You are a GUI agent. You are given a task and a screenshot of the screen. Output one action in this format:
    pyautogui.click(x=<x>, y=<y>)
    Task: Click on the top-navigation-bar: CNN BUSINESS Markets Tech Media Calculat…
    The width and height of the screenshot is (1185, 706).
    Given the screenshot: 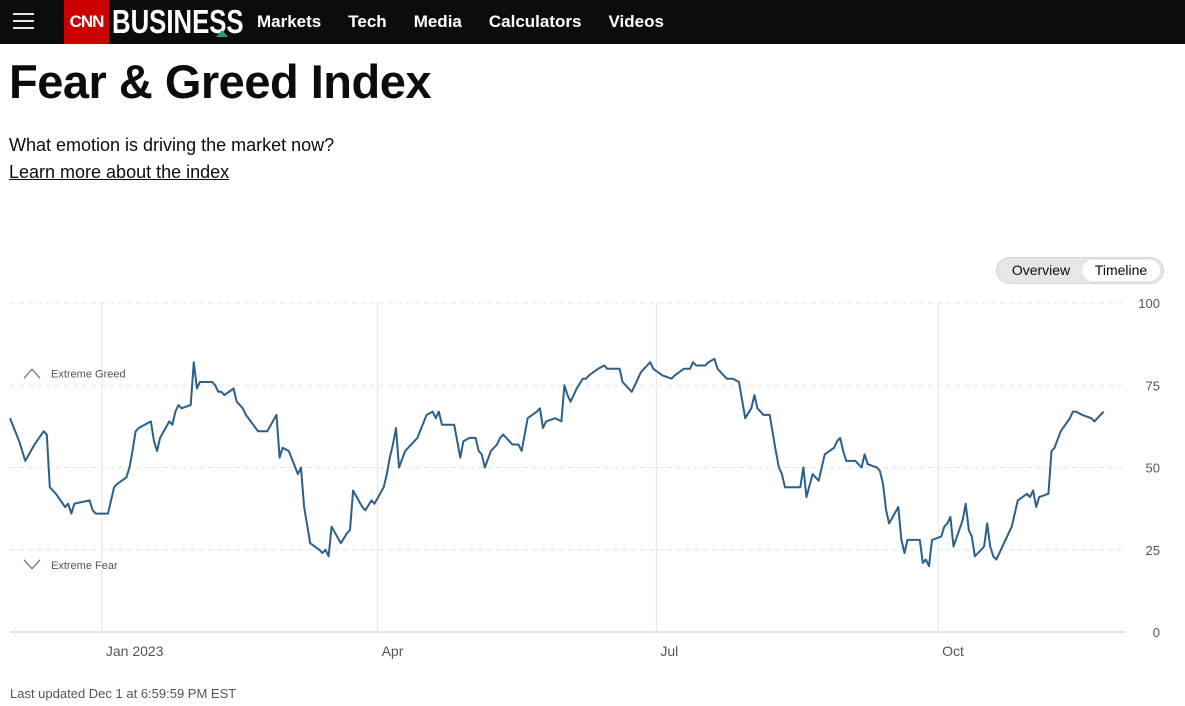 What is the action you would take?
    pyautogui.click(x=592, y=22)
    